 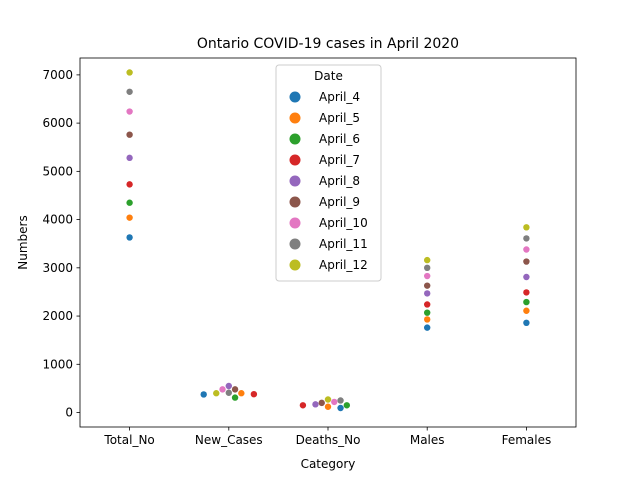 What do you see at coordinates (328, 76) in the screenshot?
I see `legend-title: Date` at bounding box center [328, 76].